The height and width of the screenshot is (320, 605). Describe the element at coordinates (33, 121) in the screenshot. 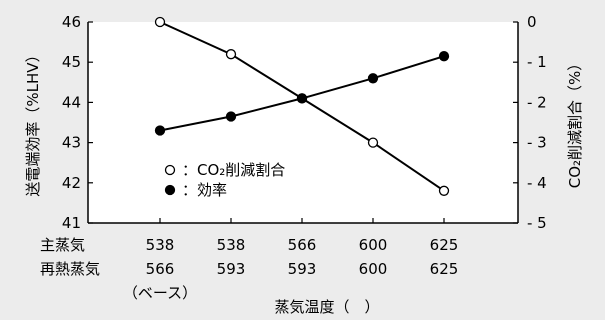

I see `left-axis-title: 送電端効率（%LHV）` at that location.